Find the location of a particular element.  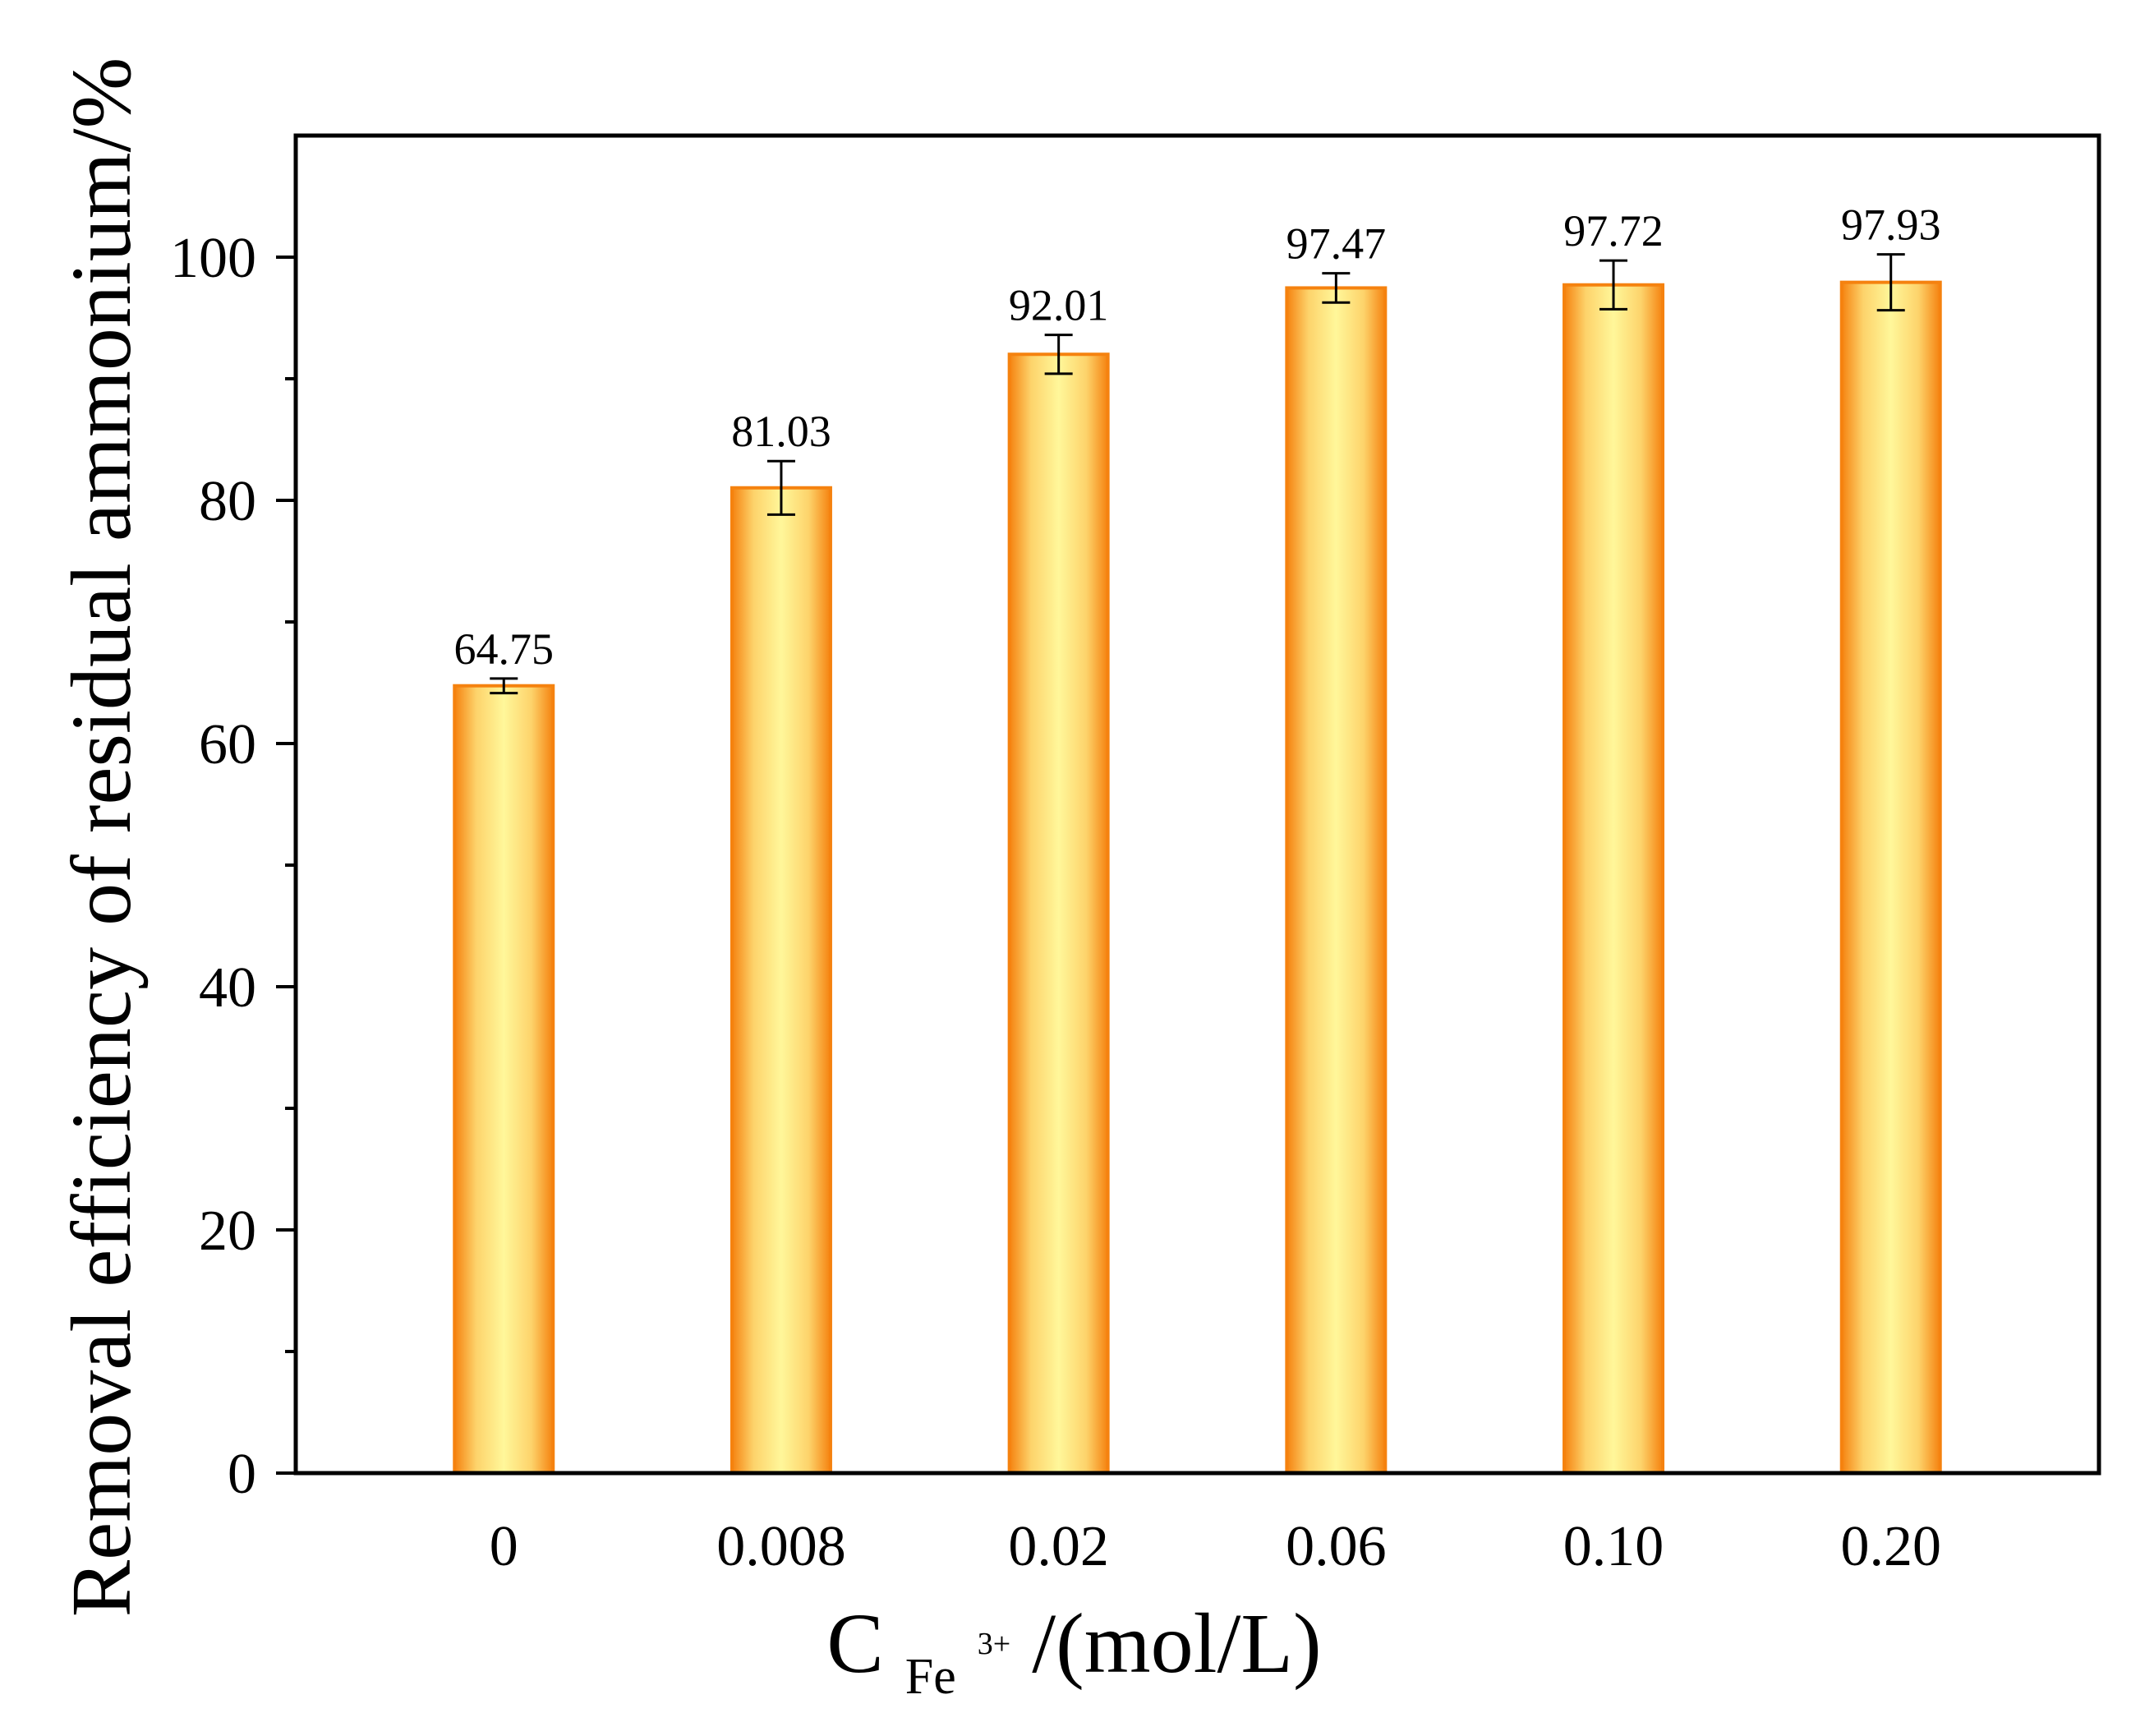

x-axis-title-suffix: /(mol/L) is located at coordinates (1177, 1644).